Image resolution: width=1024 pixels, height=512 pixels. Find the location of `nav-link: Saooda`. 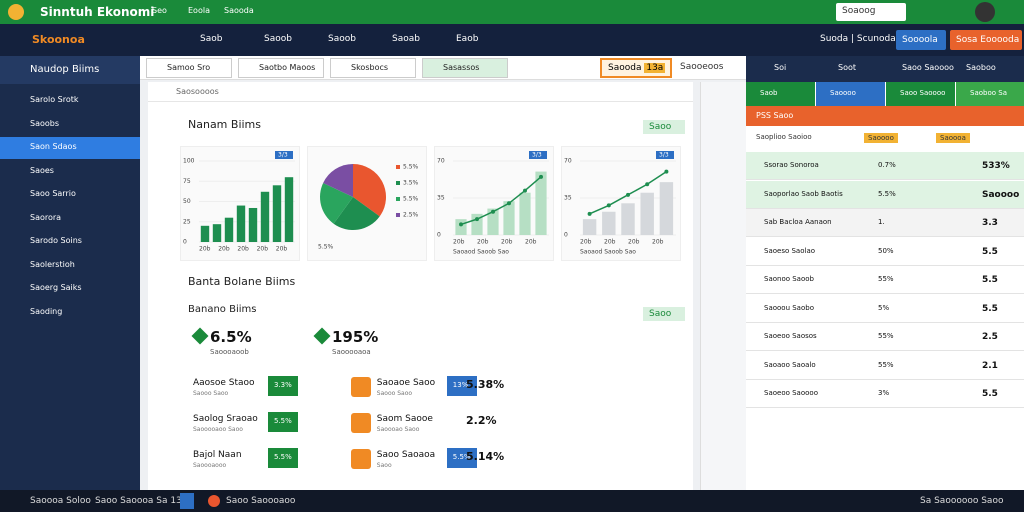

nav-link: Saooda is located at coordinates (239, 10).